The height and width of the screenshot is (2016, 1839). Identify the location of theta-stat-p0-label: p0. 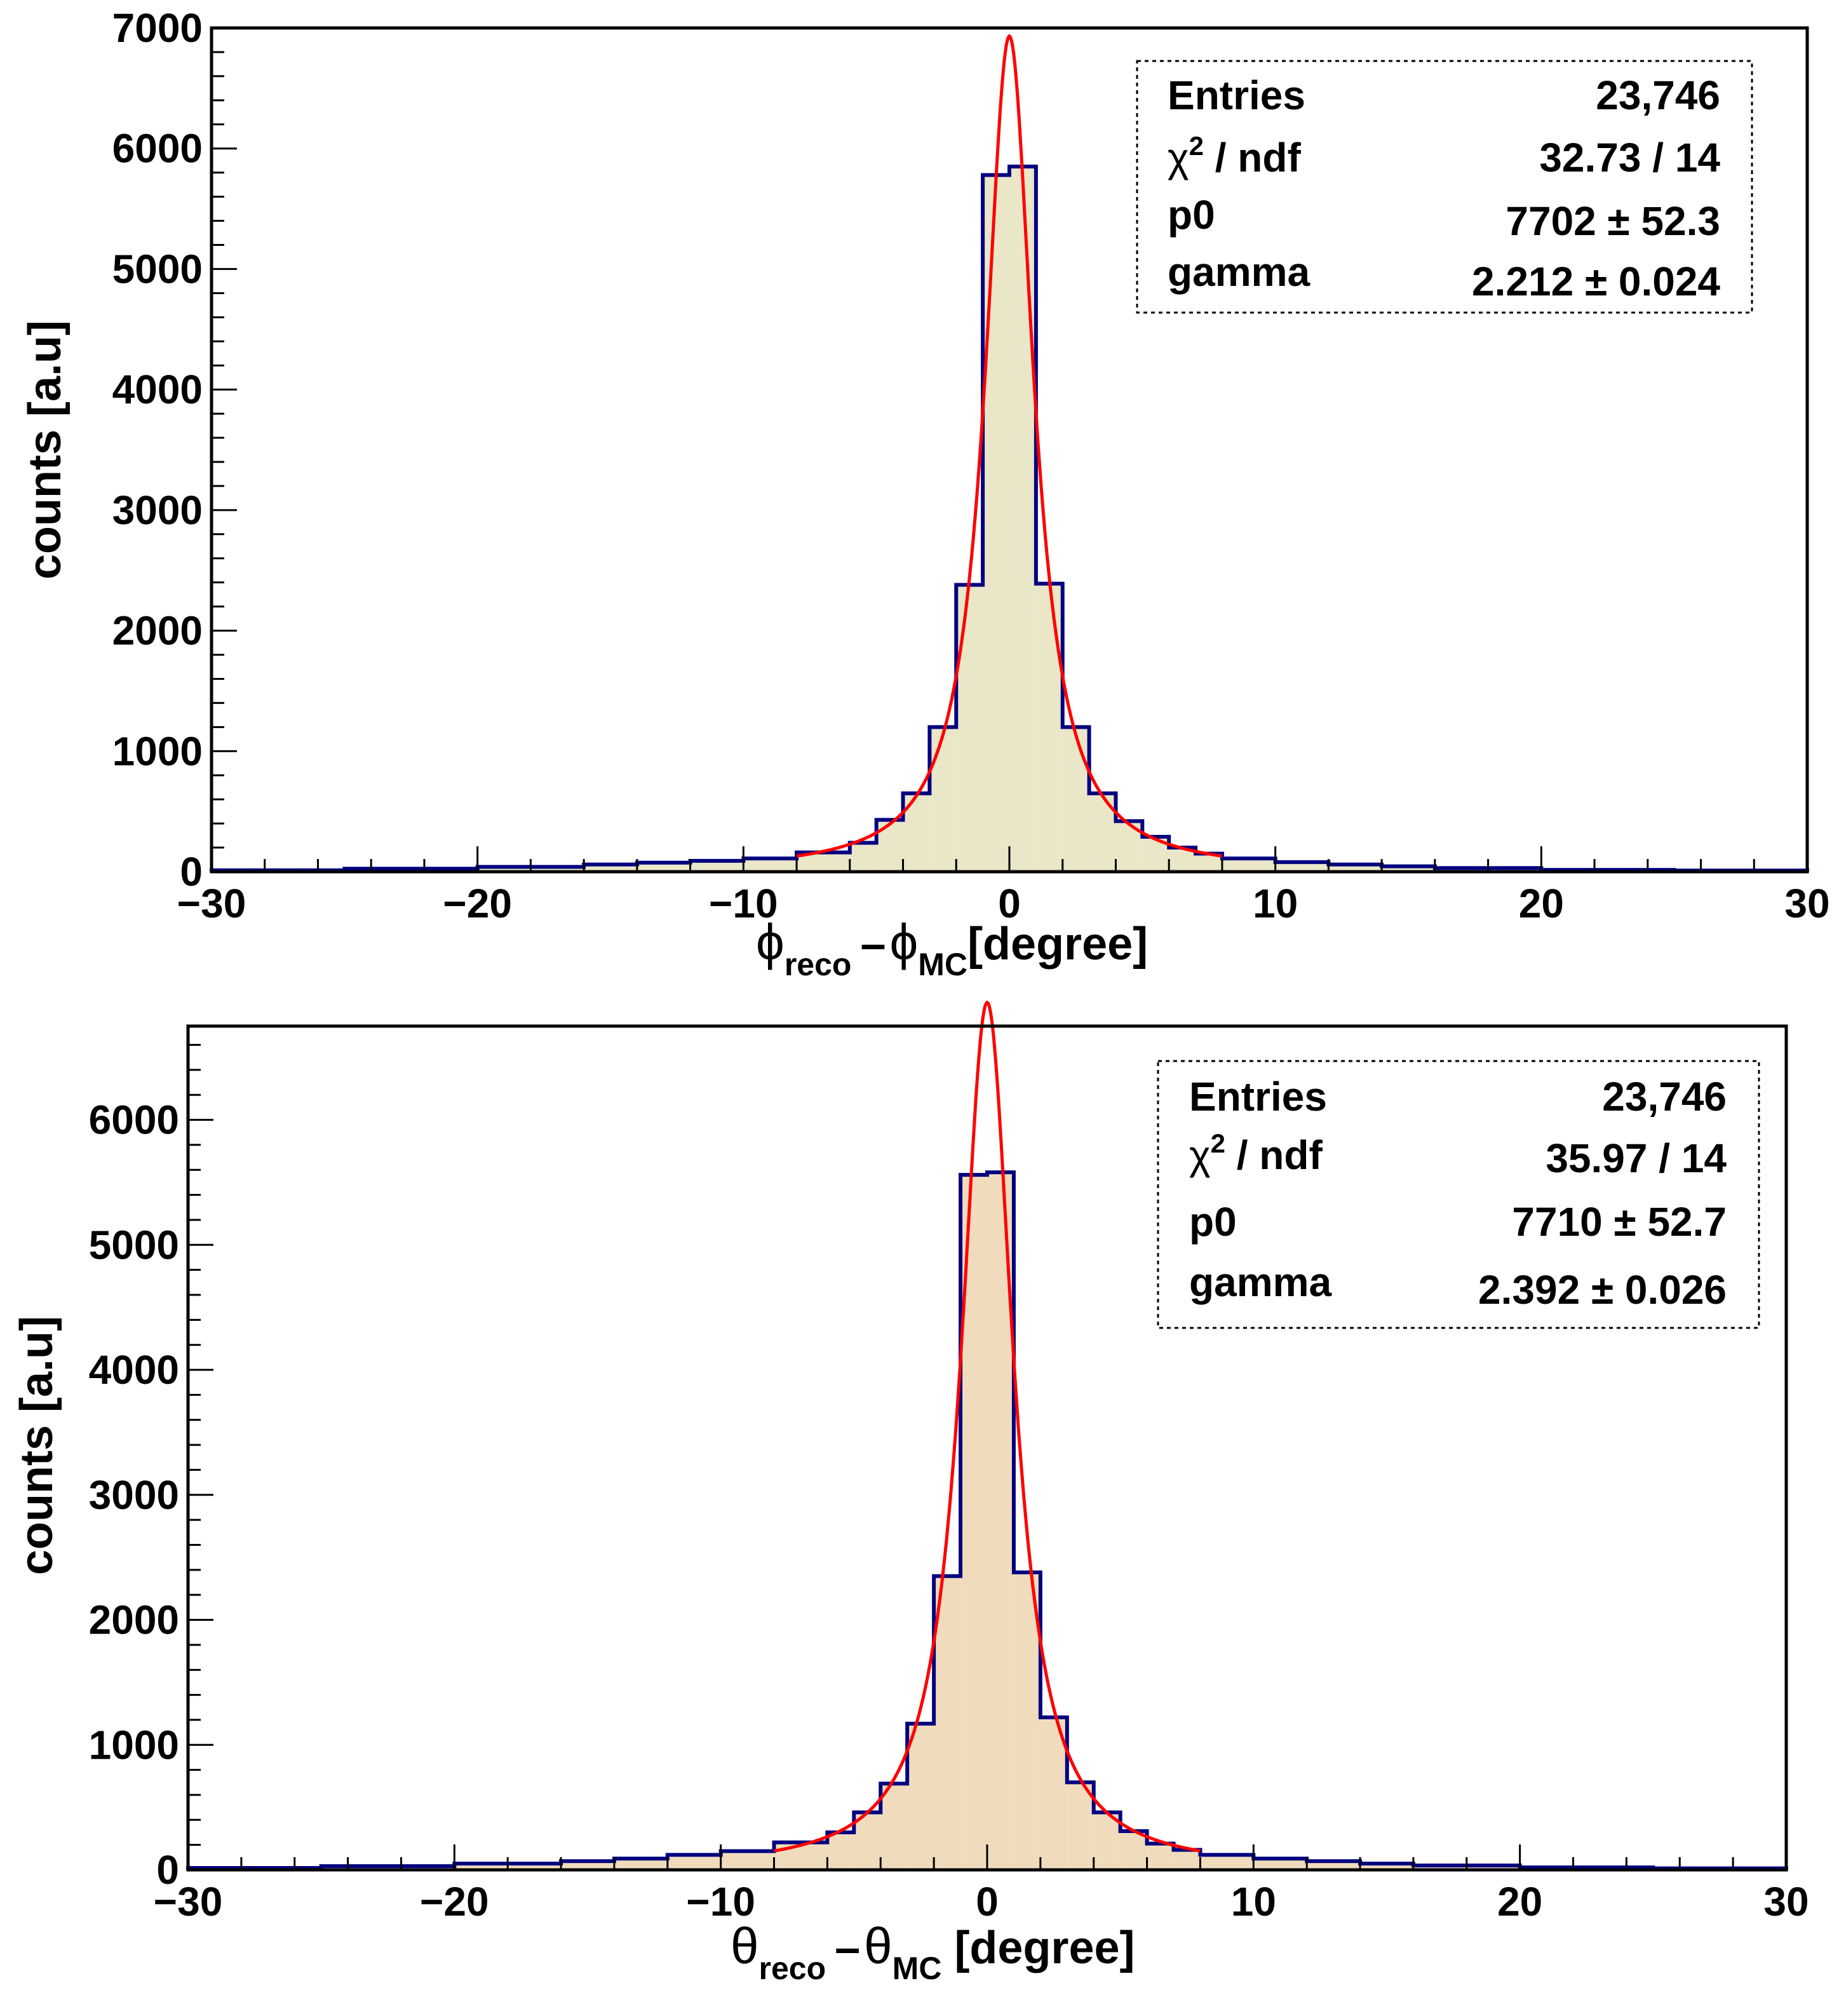
(1213, 1222).